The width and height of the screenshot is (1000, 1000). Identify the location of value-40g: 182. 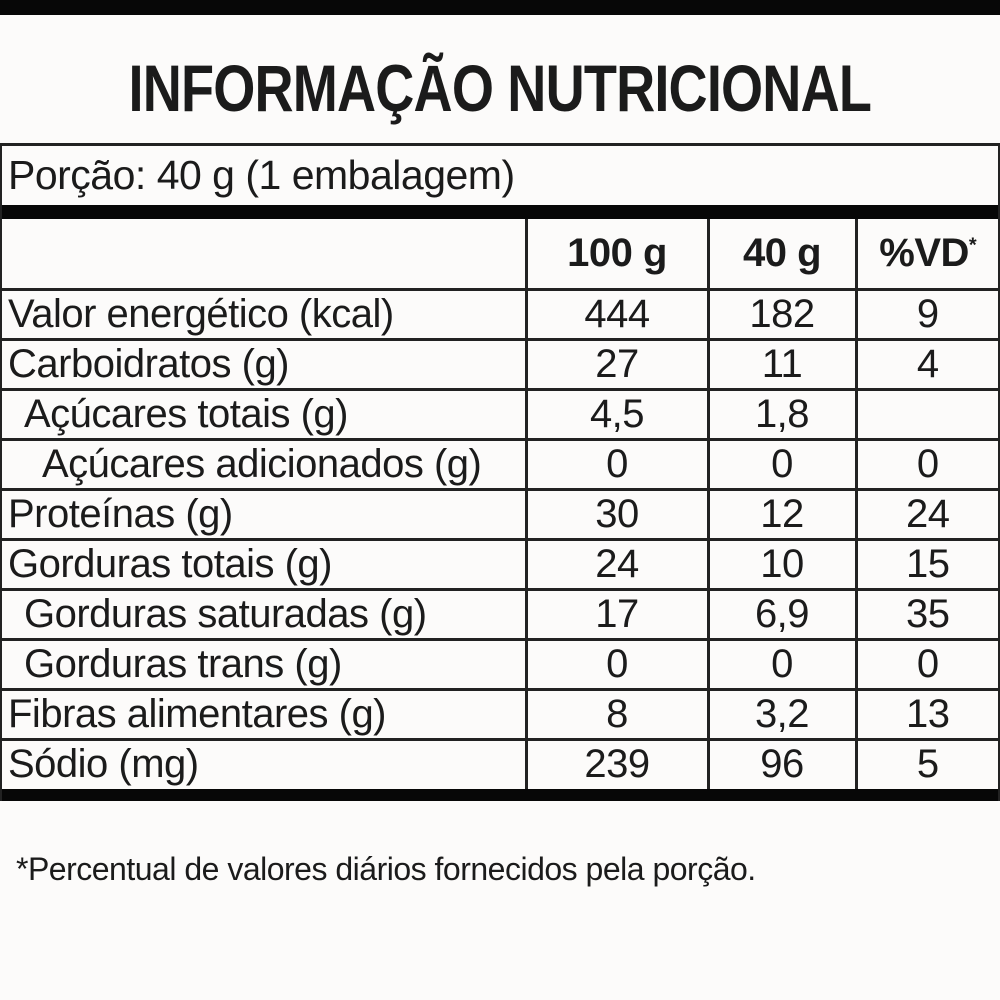
(781, 315).